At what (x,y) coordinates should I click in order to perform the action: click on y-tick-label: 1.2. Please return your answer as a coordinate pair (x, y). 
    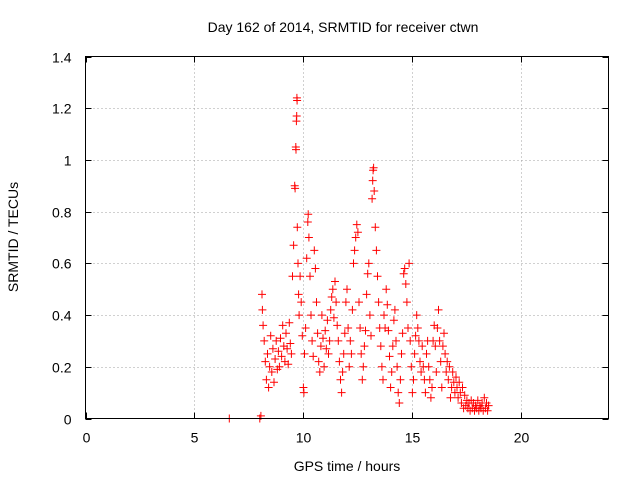
    Looking at the image, I should click on (62, 109).